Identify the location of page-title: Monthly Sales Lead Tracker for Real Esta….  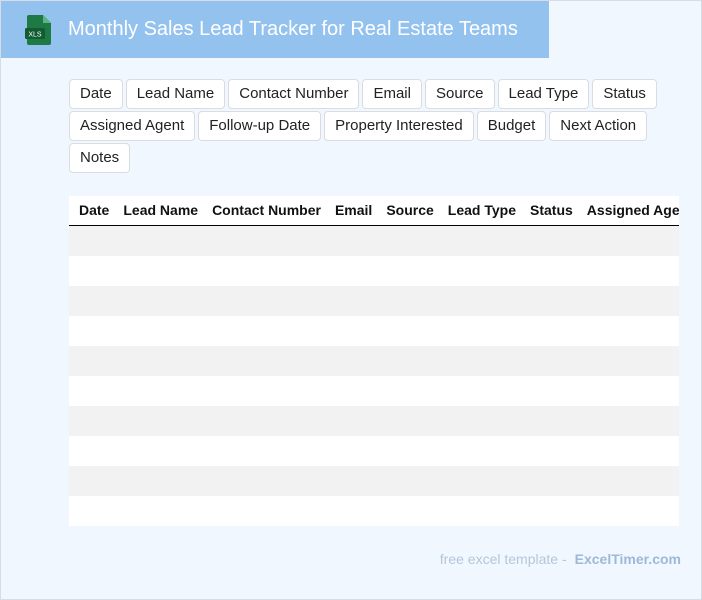
(293, 29).